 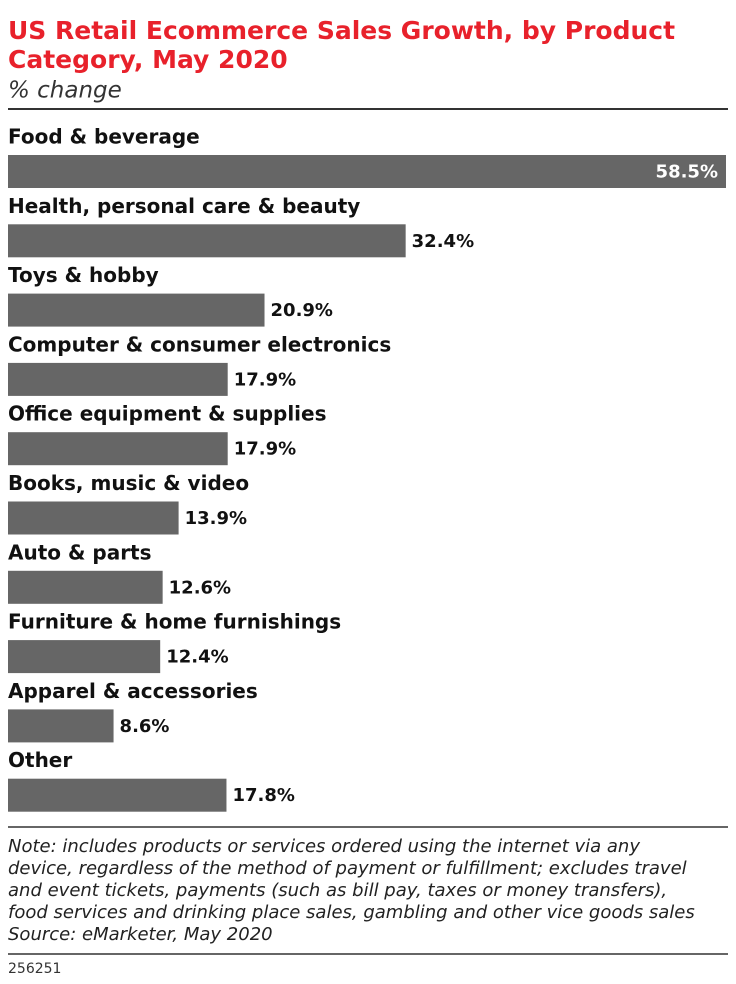 I want to click on source: Source: eMarketer, May 2020, so click(x=140, y=934).